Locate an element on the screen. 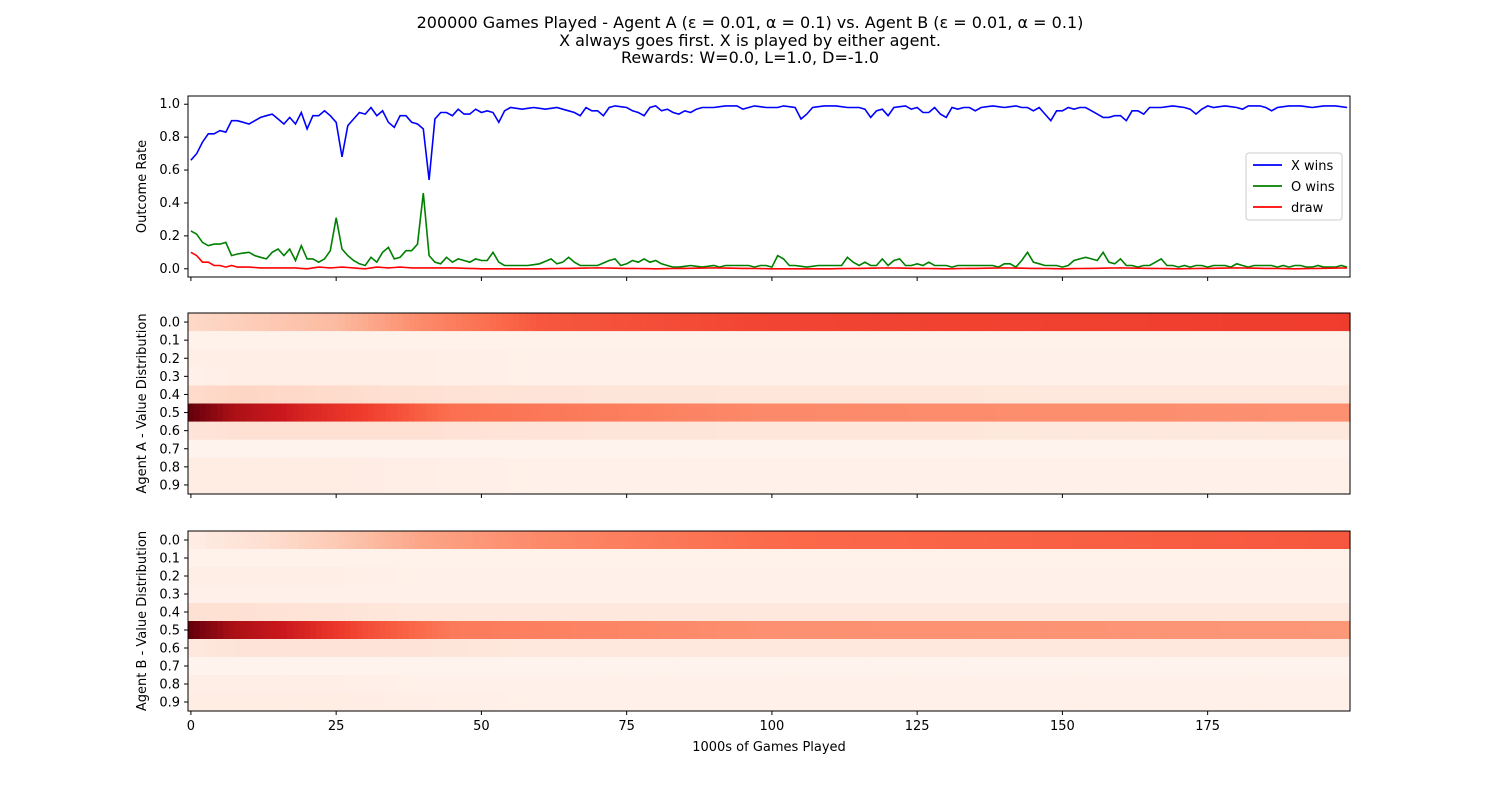  y-tick-label: 0.8 is located at coordinates (169, 685).